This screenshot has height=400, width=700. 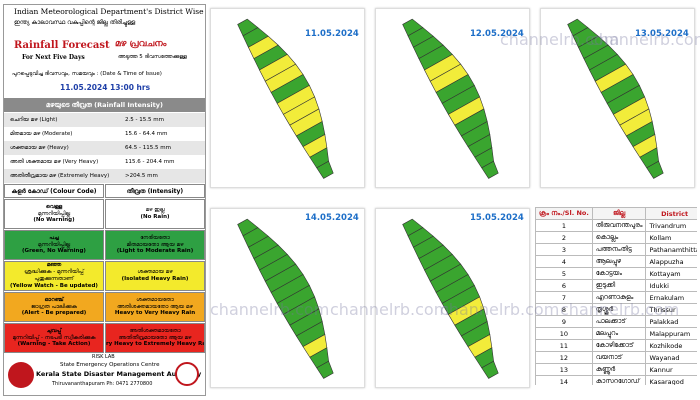 What do you see at coordinates (332, 34) in the screenshot?
I see `map-date: 11.05.2024` at bounding box center [332, 34].